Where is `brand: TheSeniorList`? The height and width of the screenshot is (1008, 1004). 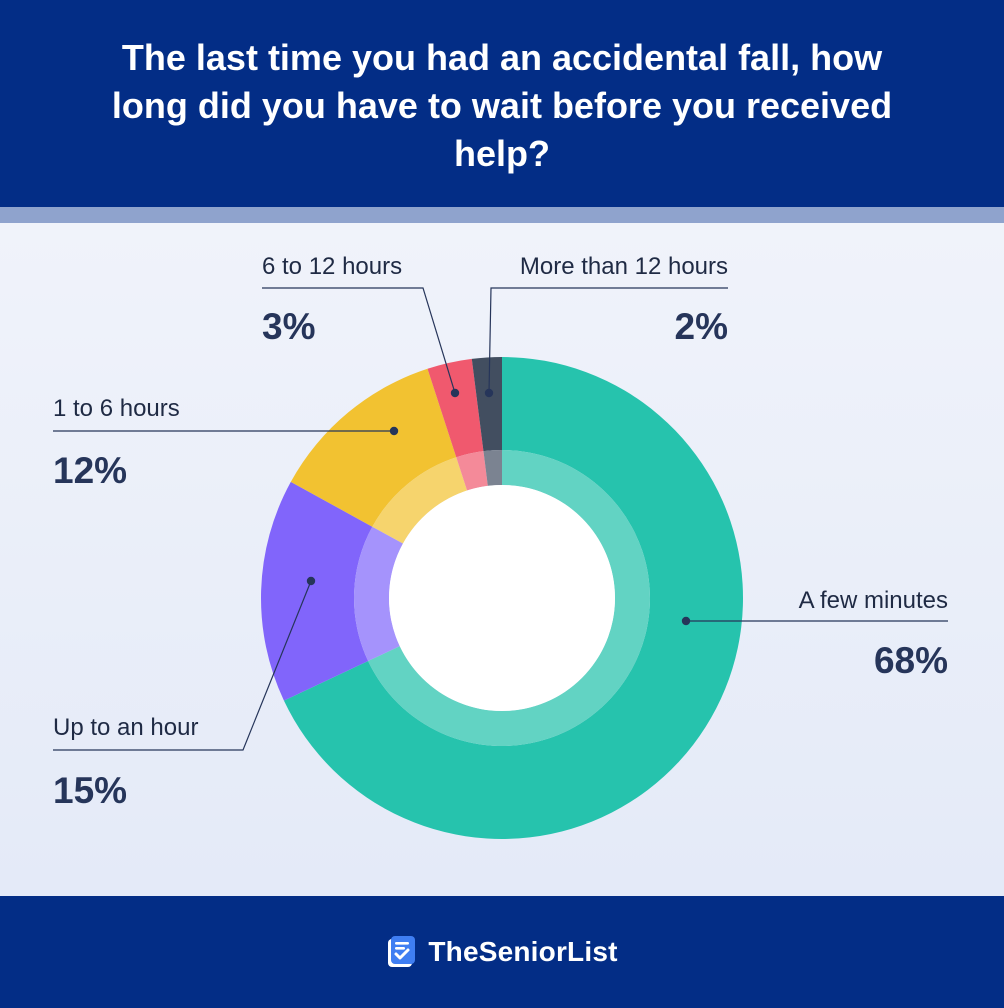 brand: TheSeniorList is located at coordinates (502, 952).